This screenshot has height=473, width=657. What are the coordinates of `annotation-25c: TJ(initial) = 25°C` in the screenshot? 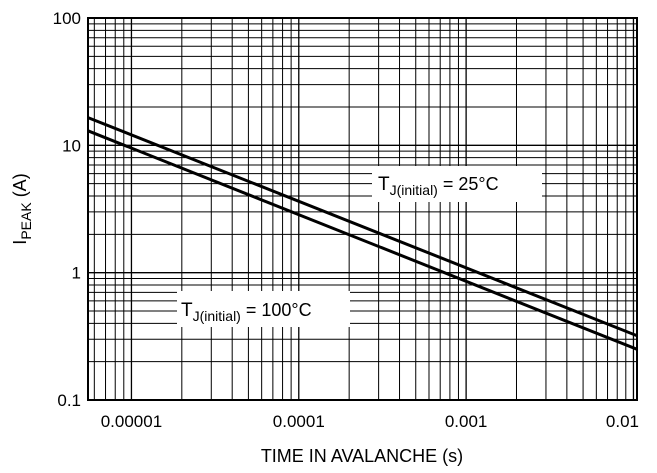 It's located at (457, 184).